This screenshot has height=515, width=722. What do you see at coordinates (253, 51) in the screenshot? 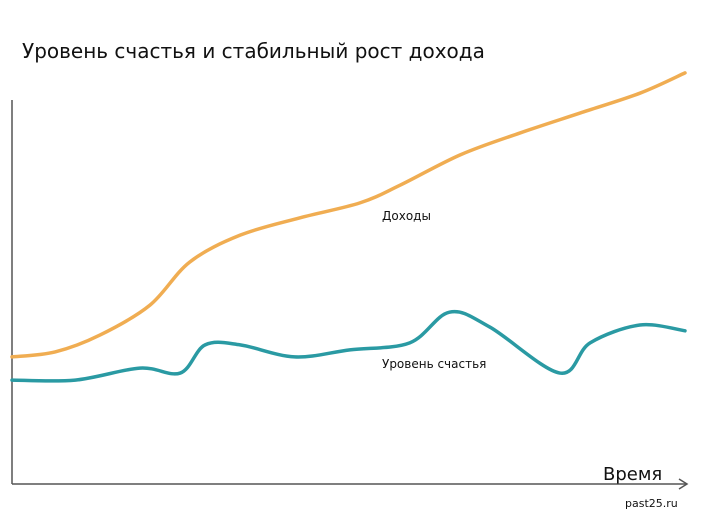
I see `chart-title: Уровень счастья и стабильный рост дохода` at bounding box center [253, 51].